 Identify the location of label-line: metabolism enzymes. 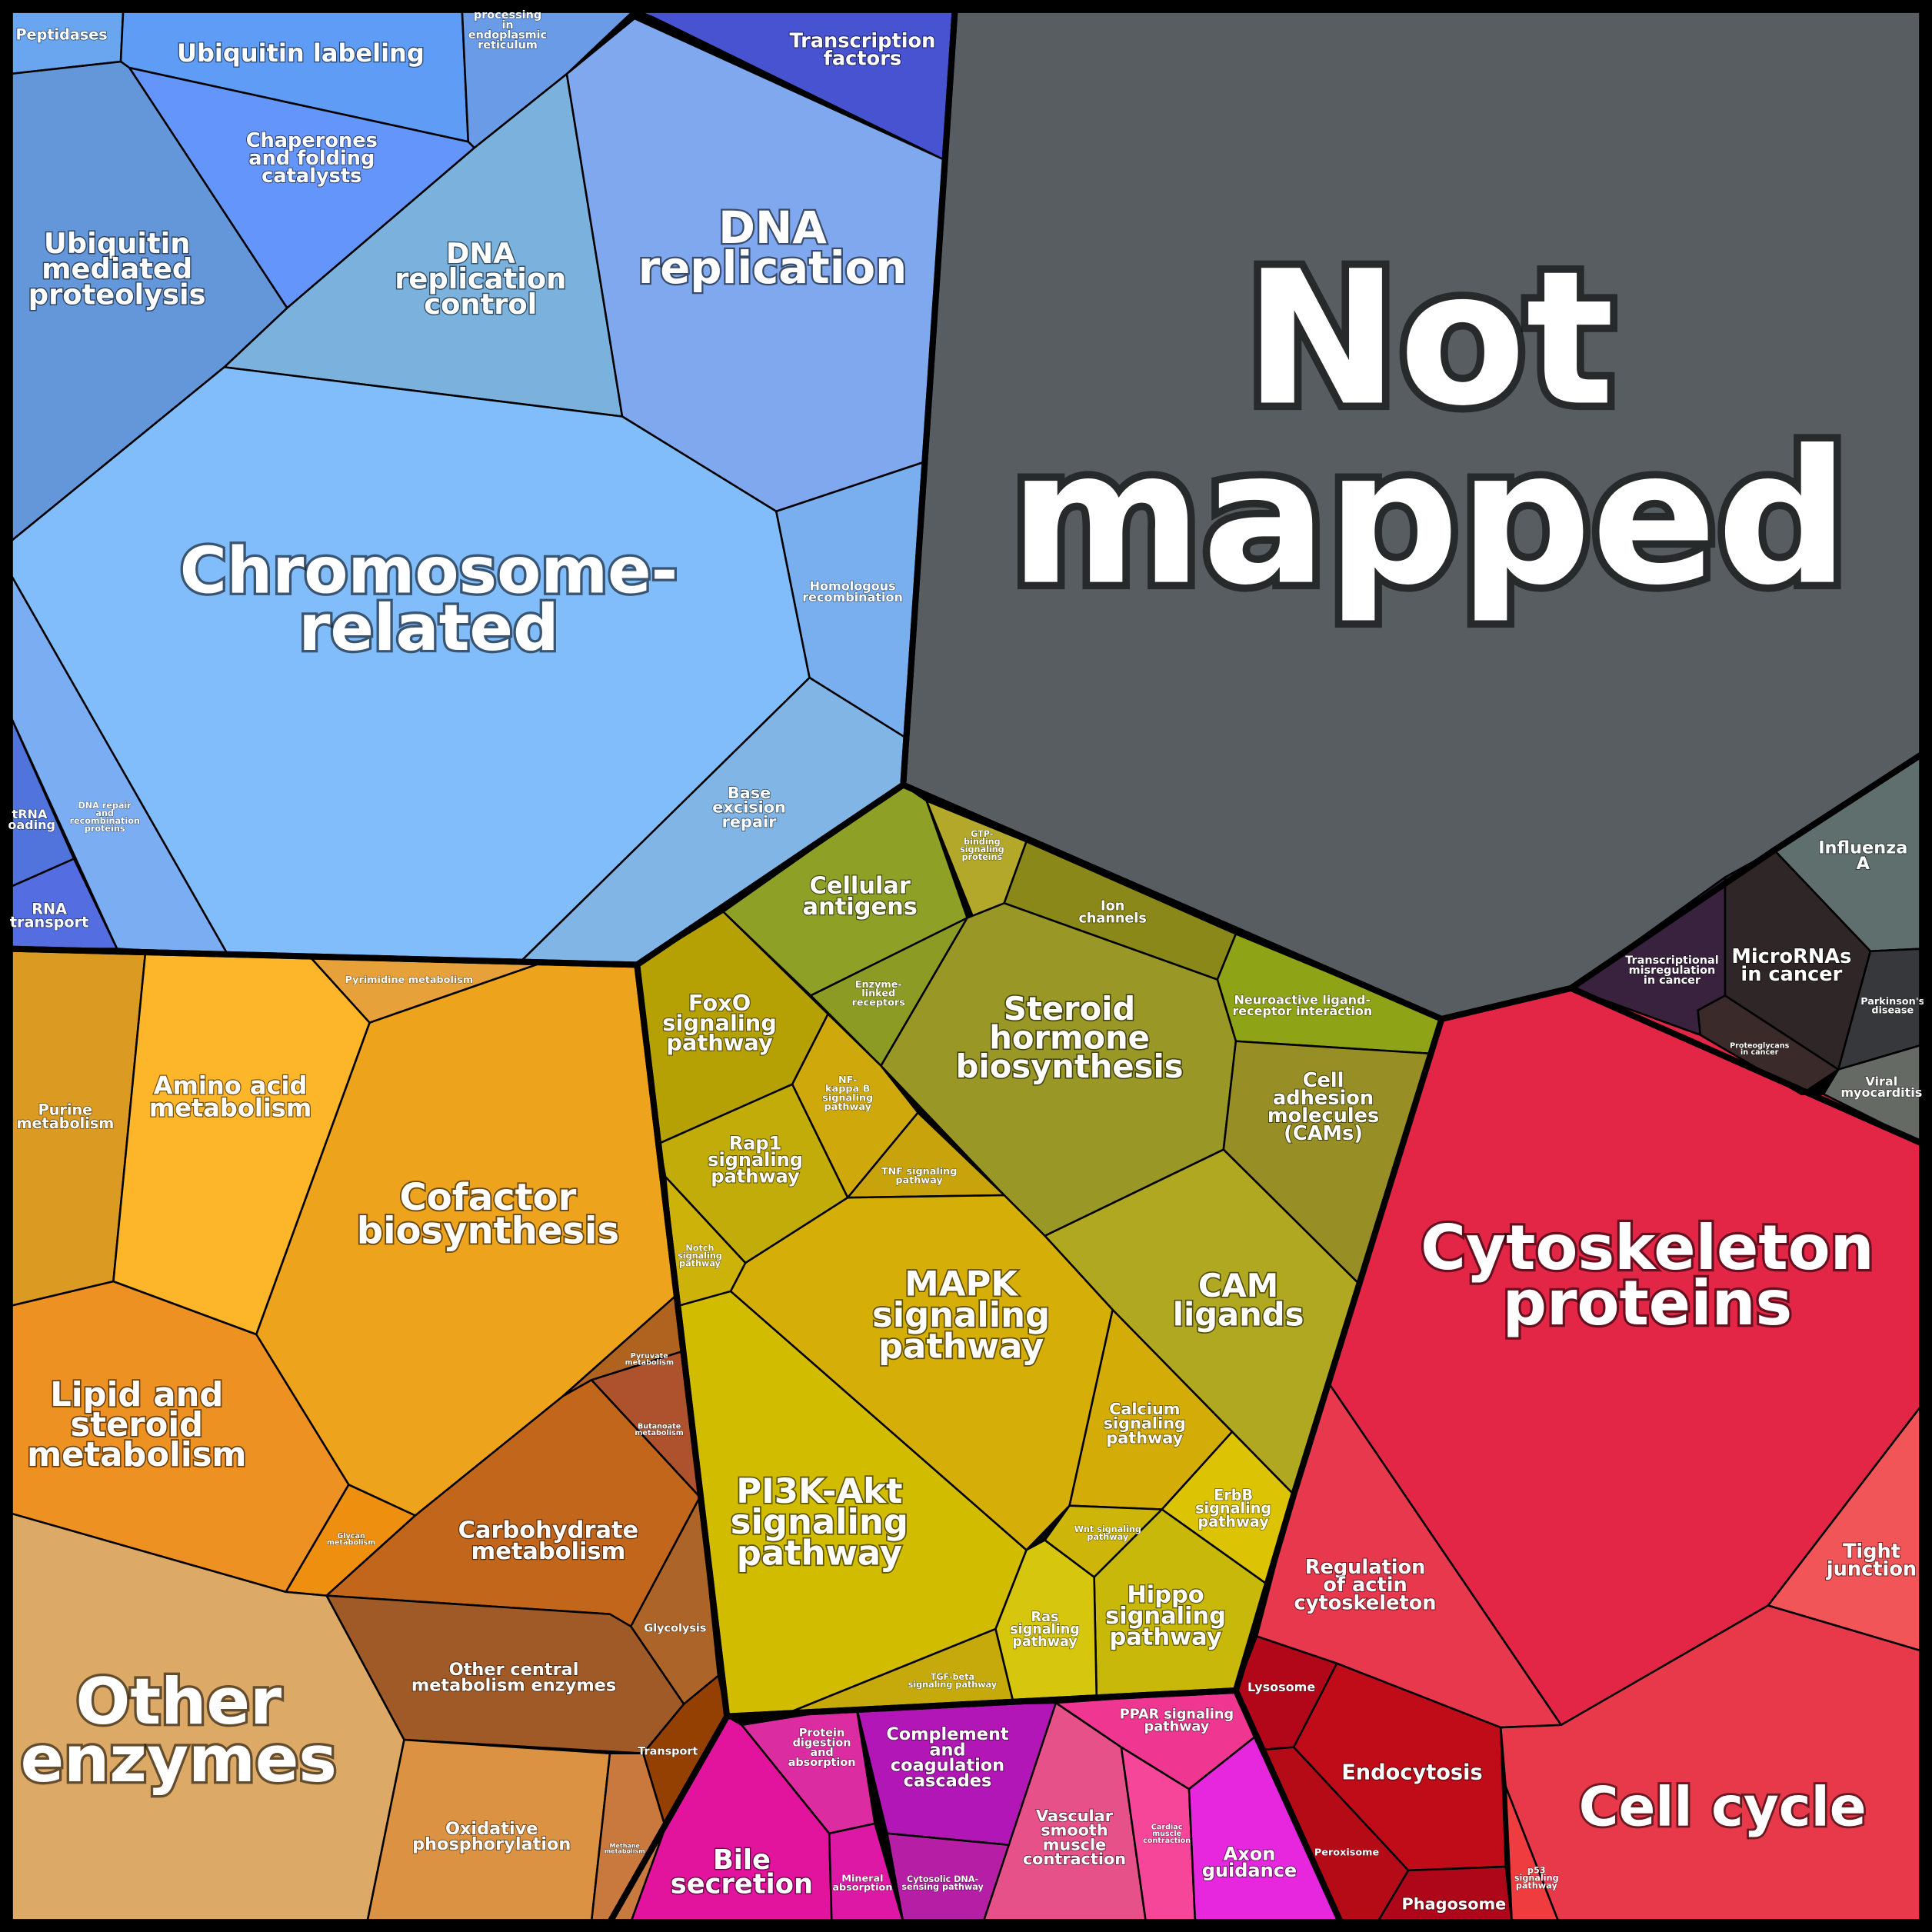
(513, 1685).